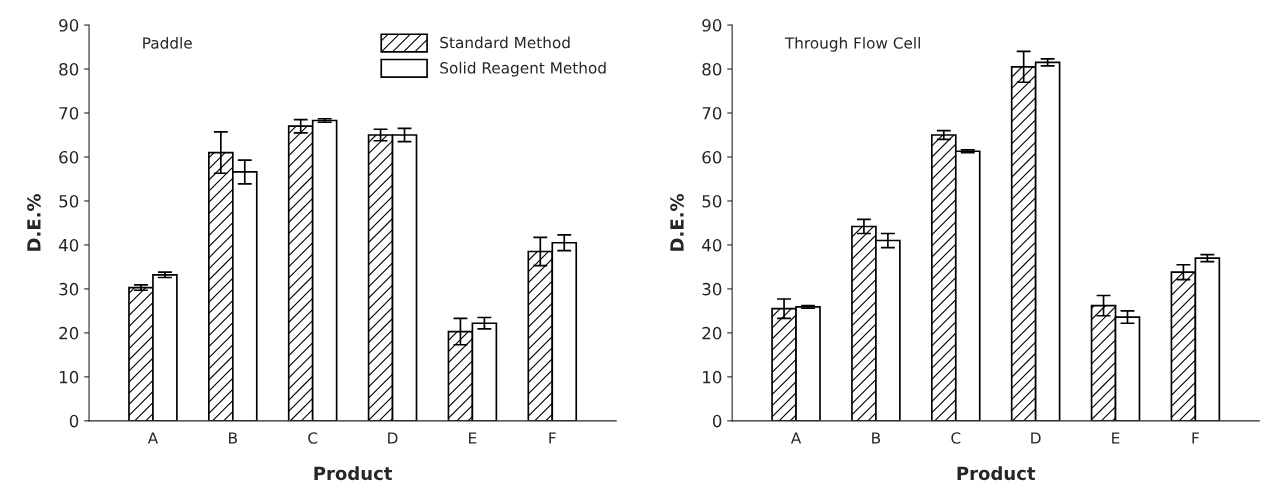 This screenshot has width=1272, height=501. What do you see at coordinates (167, 42) in the screenshot?
I see `annotation: Paddle` at bounding box center [167, 42].